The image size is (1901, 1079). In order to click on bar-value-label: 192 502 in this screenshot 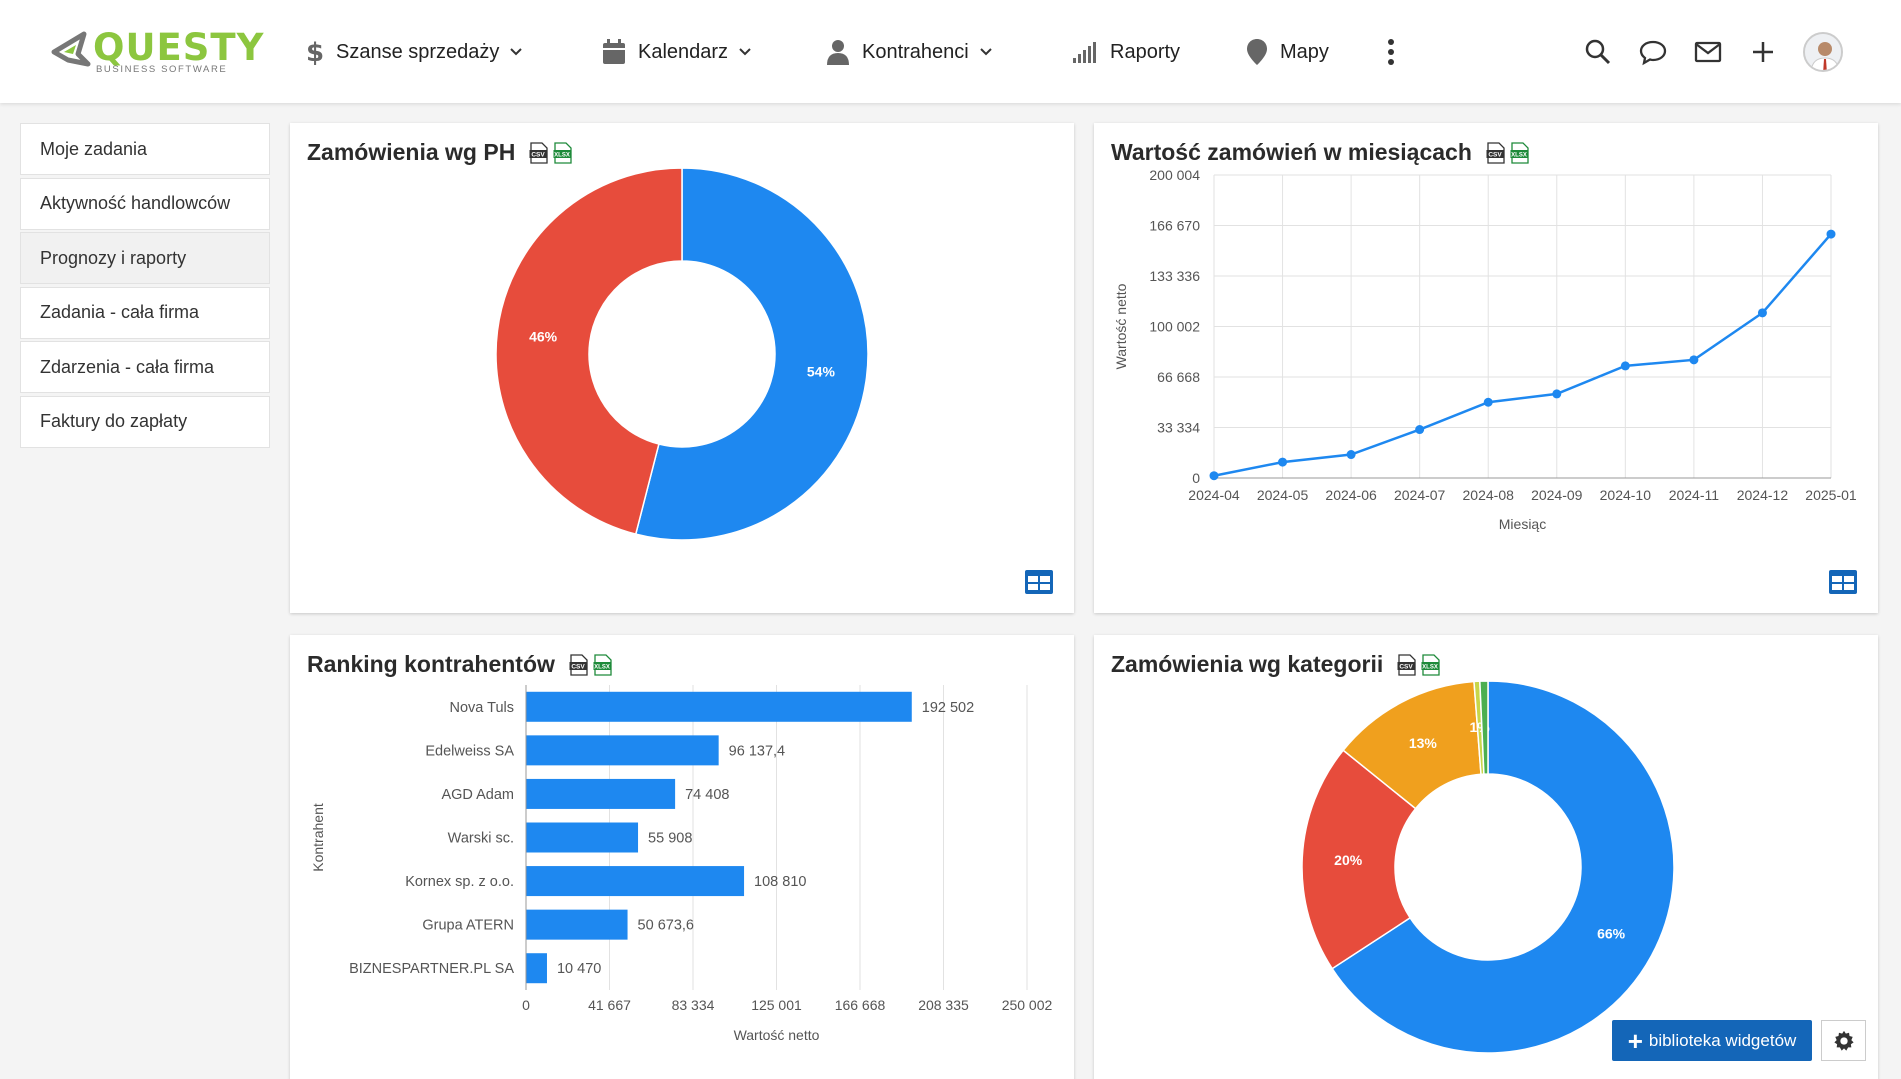, I will do `click(948, 708)`.